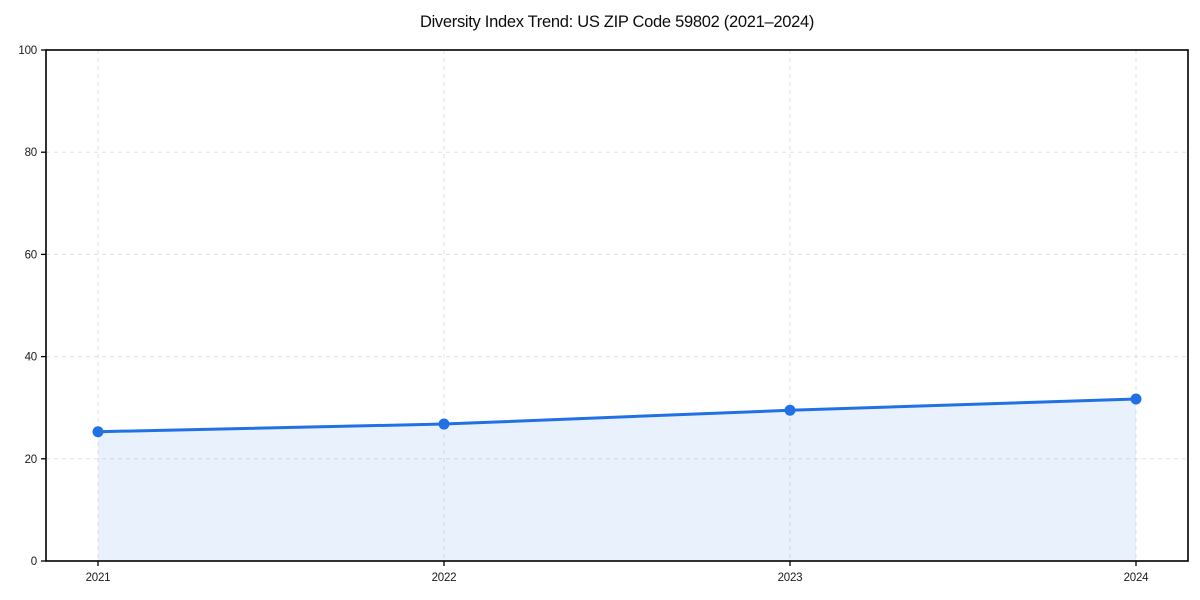 The width and height of the screenshot is (1200, 600). What do you see at coordinates (444, 578) in the screenshot?
I see `x-tick-label: 2022` at bounding box center [444, 578].